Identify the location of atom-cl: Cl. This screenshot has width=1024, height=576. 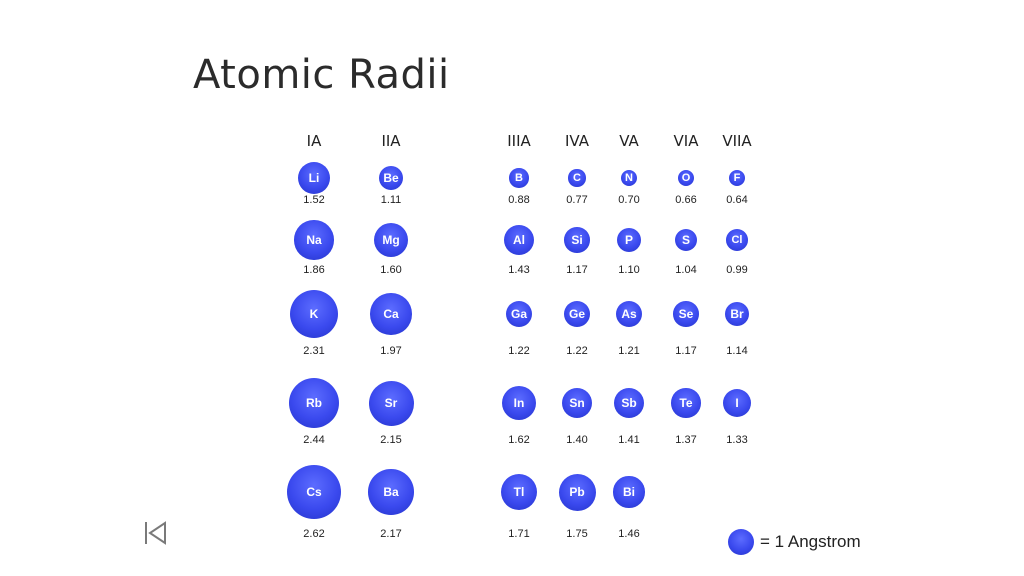
(737, 240).